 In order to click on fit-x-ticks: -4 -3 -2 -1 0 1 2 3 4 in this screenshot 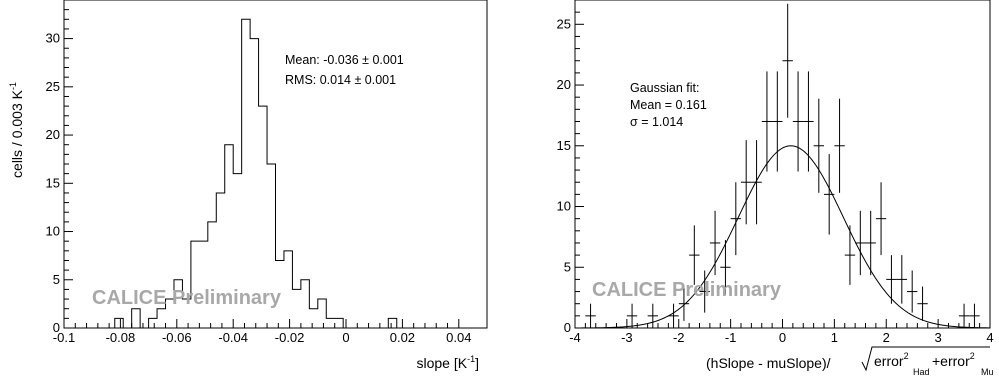, I will do `click(781, 332)`.